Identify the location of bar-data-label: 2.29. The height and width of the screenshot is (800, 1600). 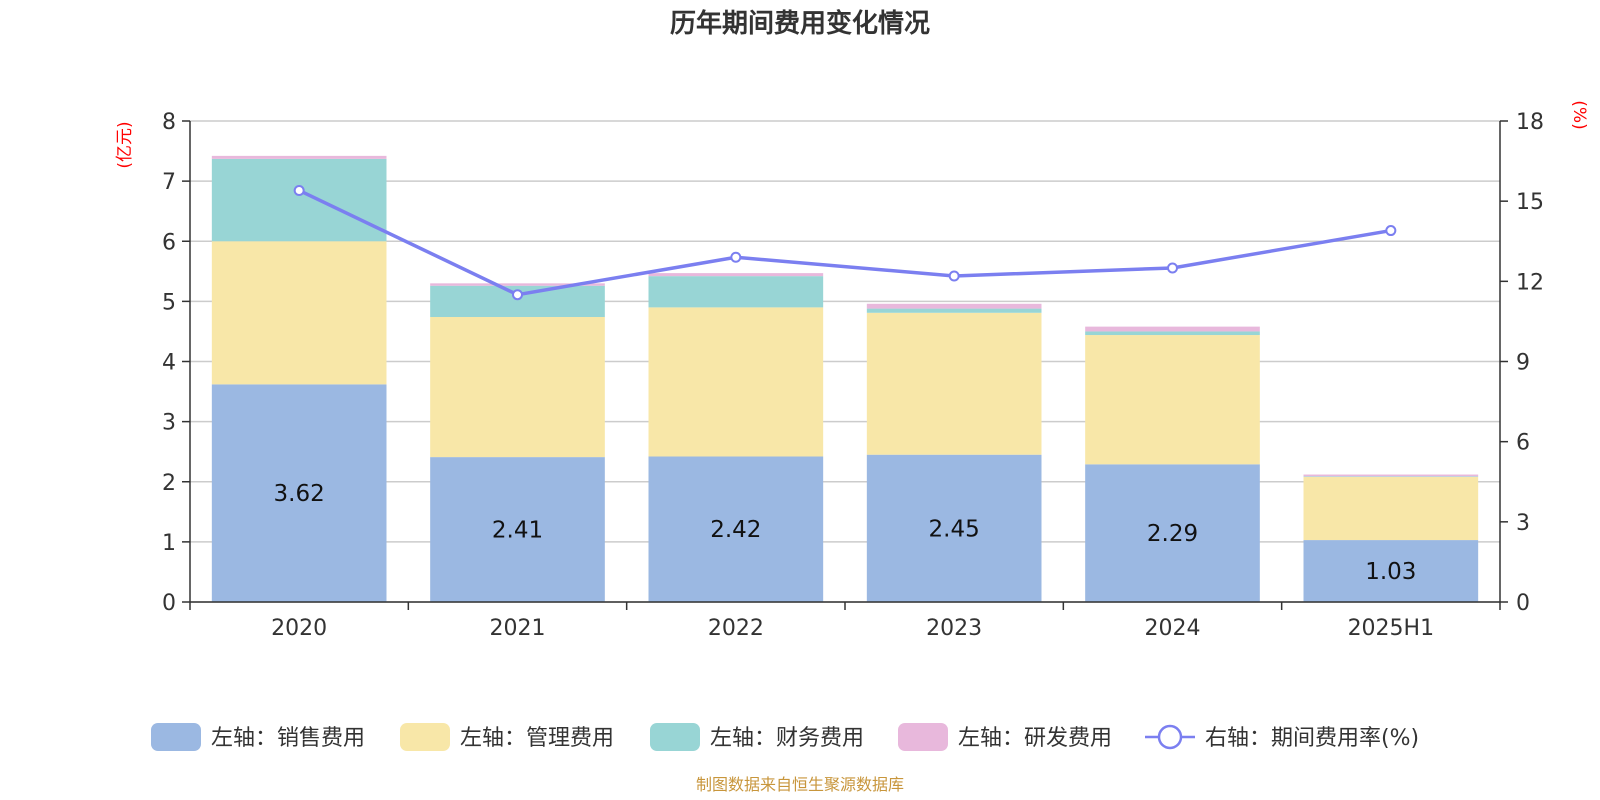
(1172, 534).